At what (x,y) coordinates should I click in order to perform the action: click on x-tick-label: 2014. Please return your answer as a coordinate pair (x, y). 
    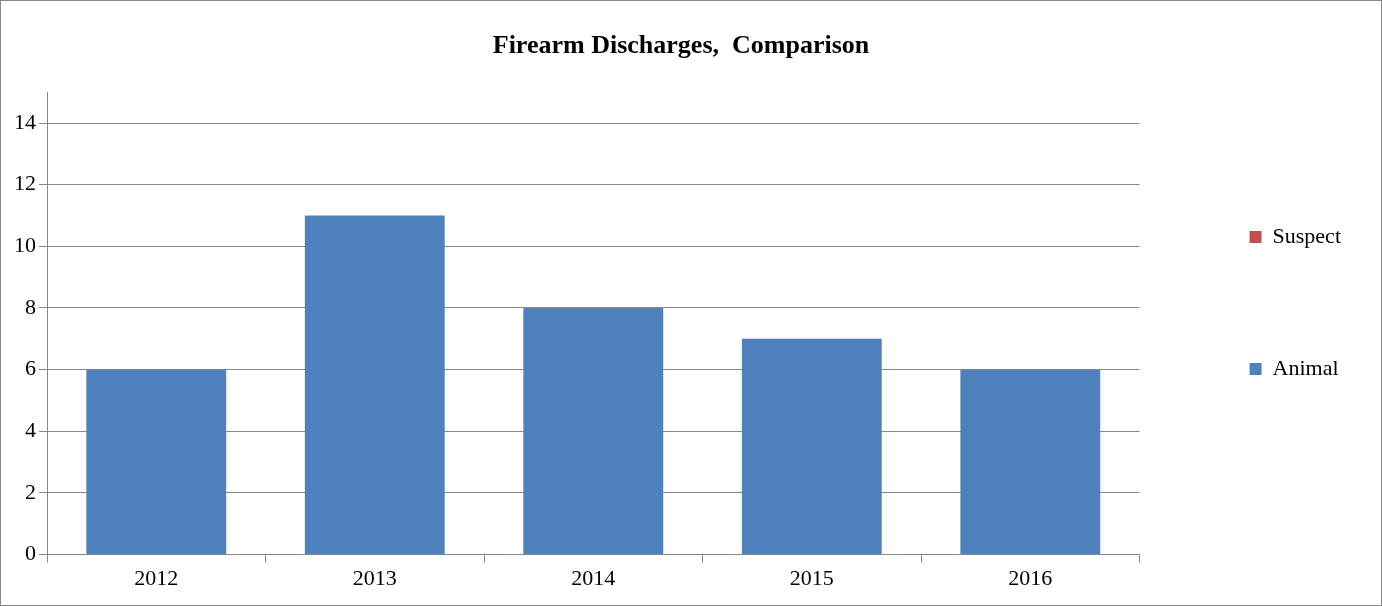
    Looking at the image, I should click on (593, 577).